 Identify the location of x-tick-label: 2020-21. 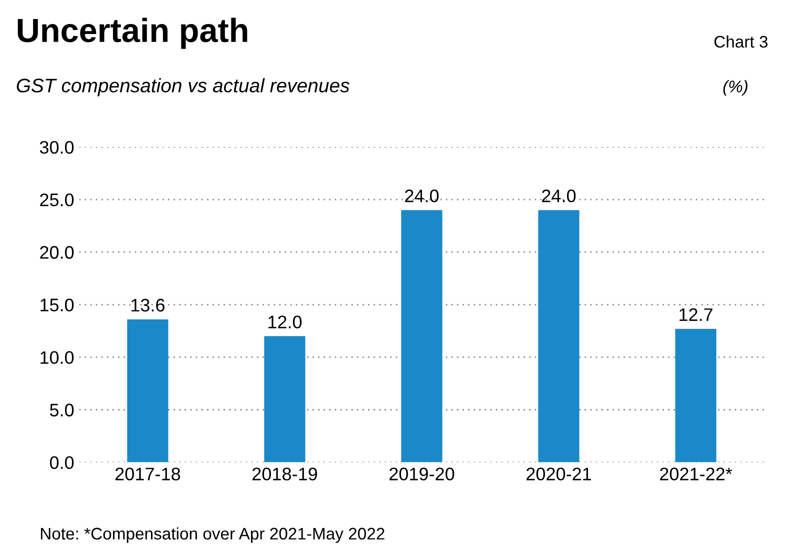
(559, 474).